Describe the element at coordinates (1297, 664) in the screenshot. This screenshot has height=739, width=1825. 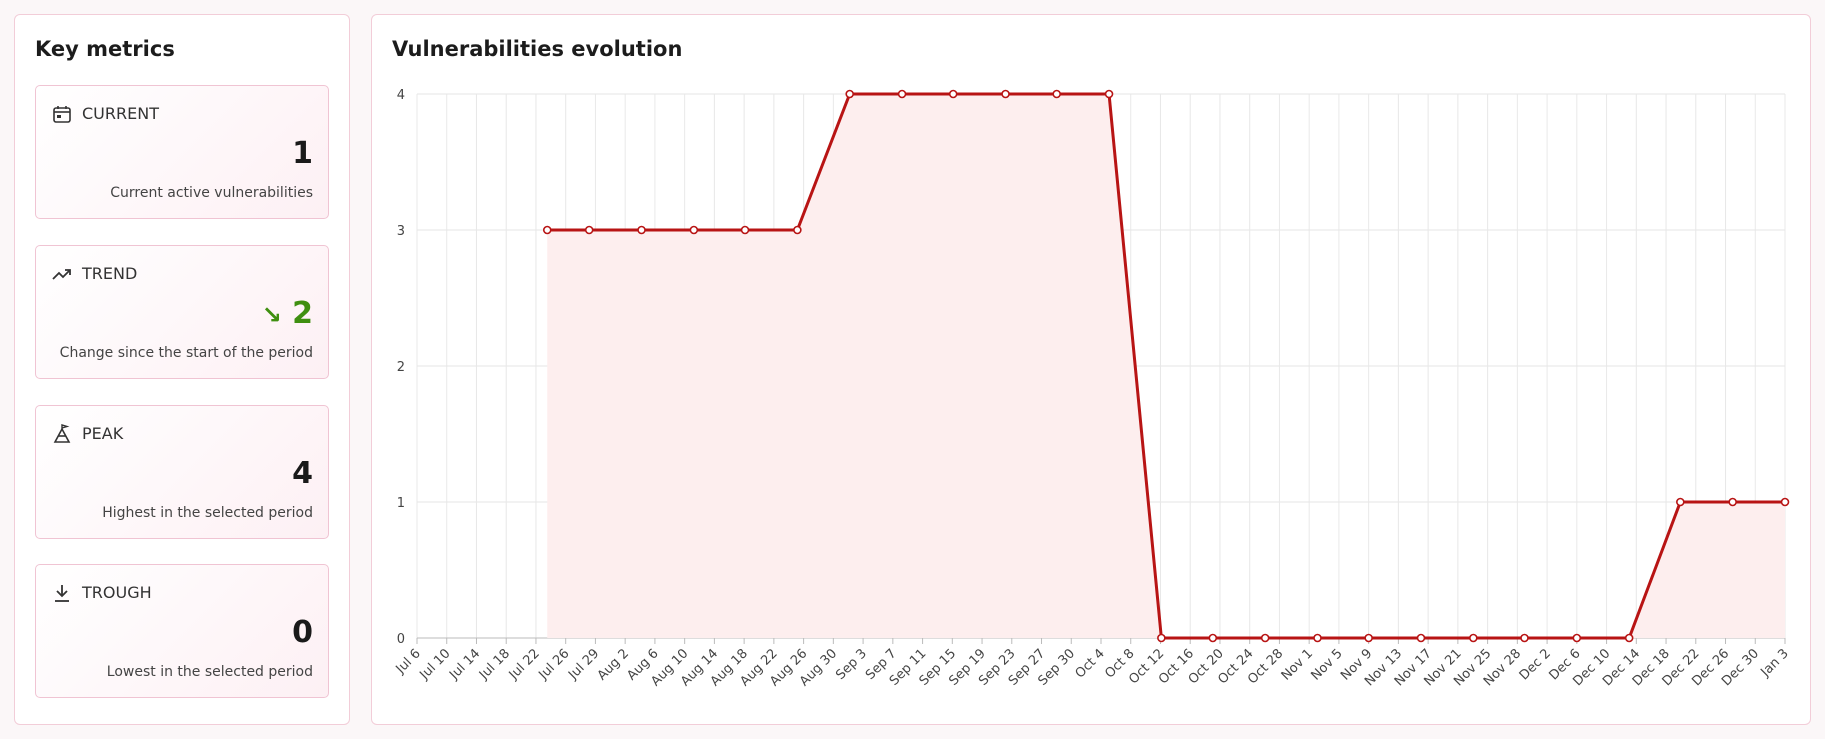
I see `x-tick-label: Nov 1` at that location.